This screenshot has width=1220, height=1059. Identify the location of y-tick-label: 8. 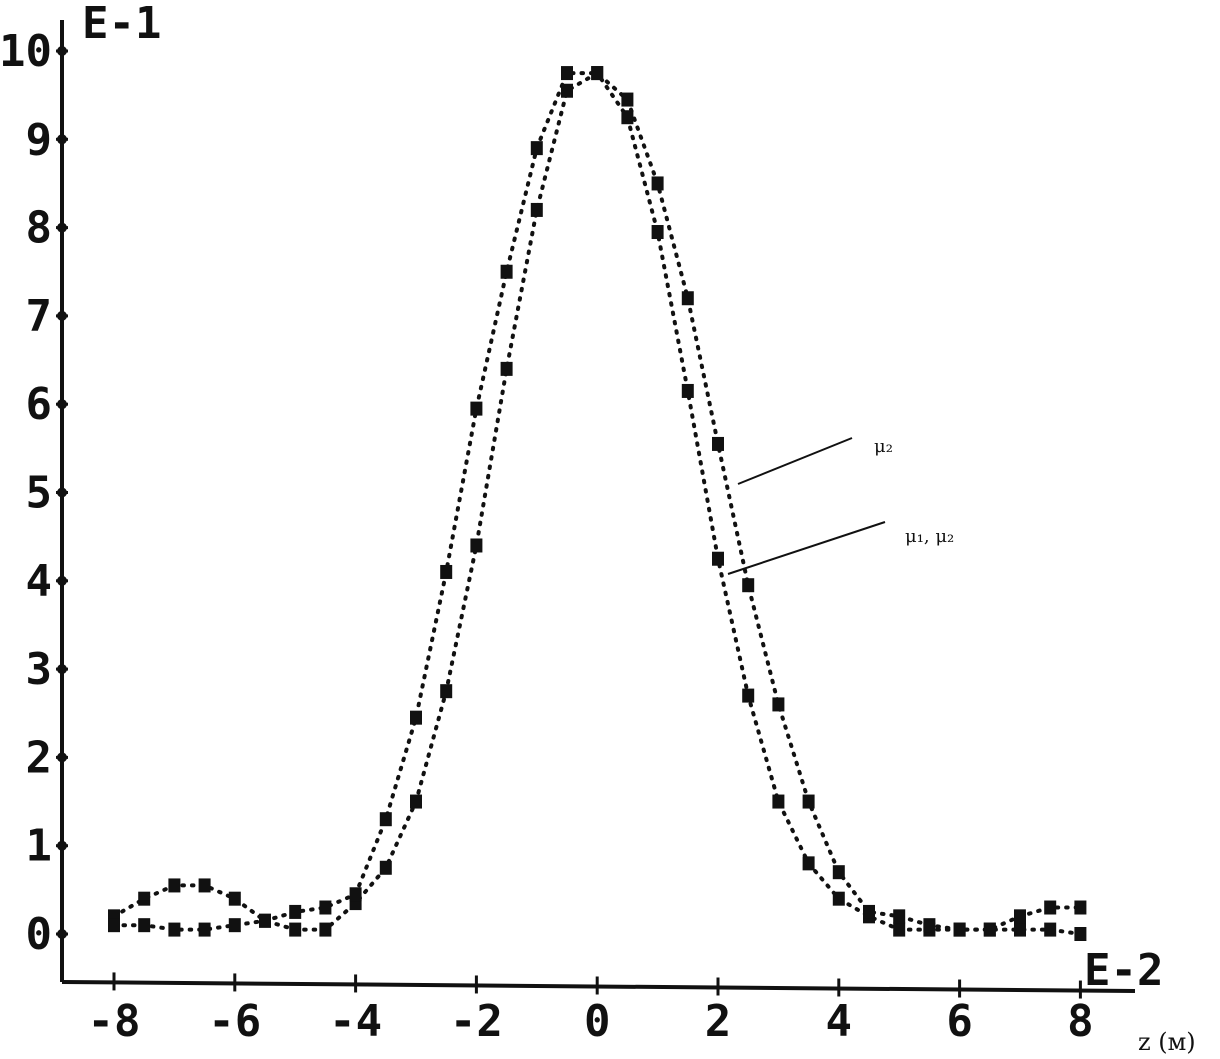
(39, 228).